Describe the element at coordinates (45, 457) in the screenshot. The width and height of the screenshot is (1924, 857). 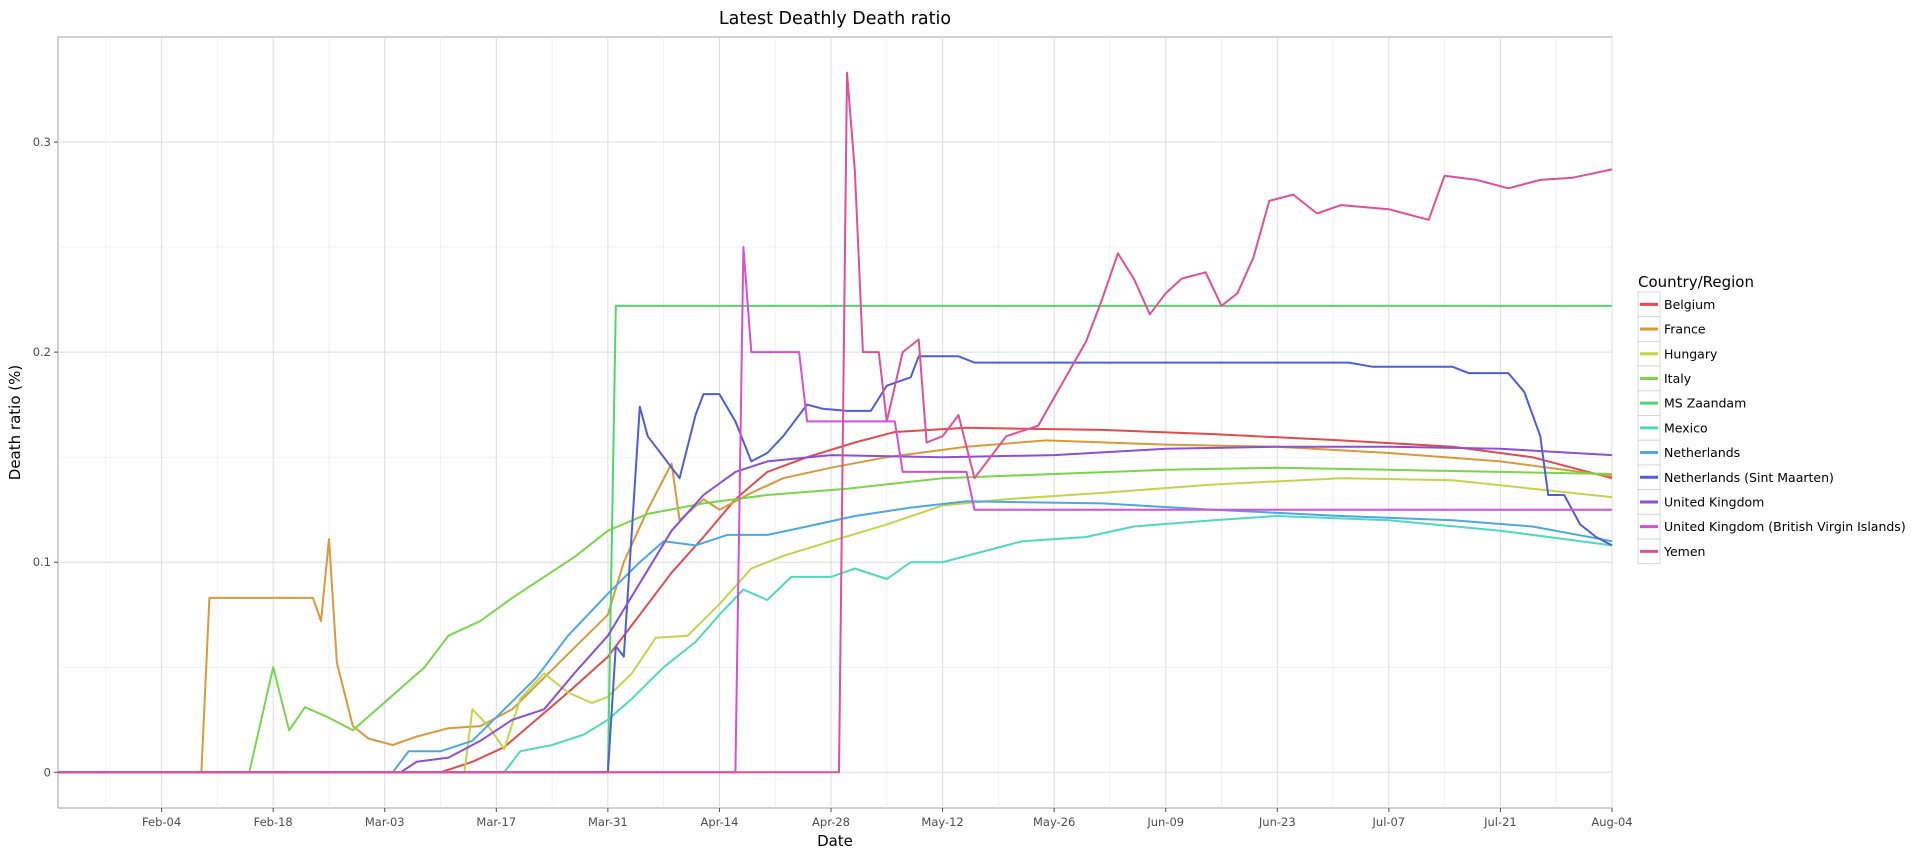
I see `y-axis: 0 0.1 0.2 0.3` at that location.